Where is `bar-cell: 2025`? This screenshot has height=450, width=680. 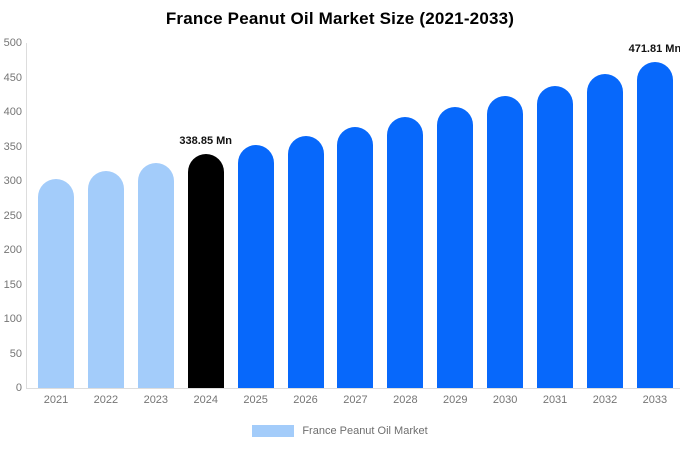
bar-cell: 2025 is located at coordinates (255, 224).